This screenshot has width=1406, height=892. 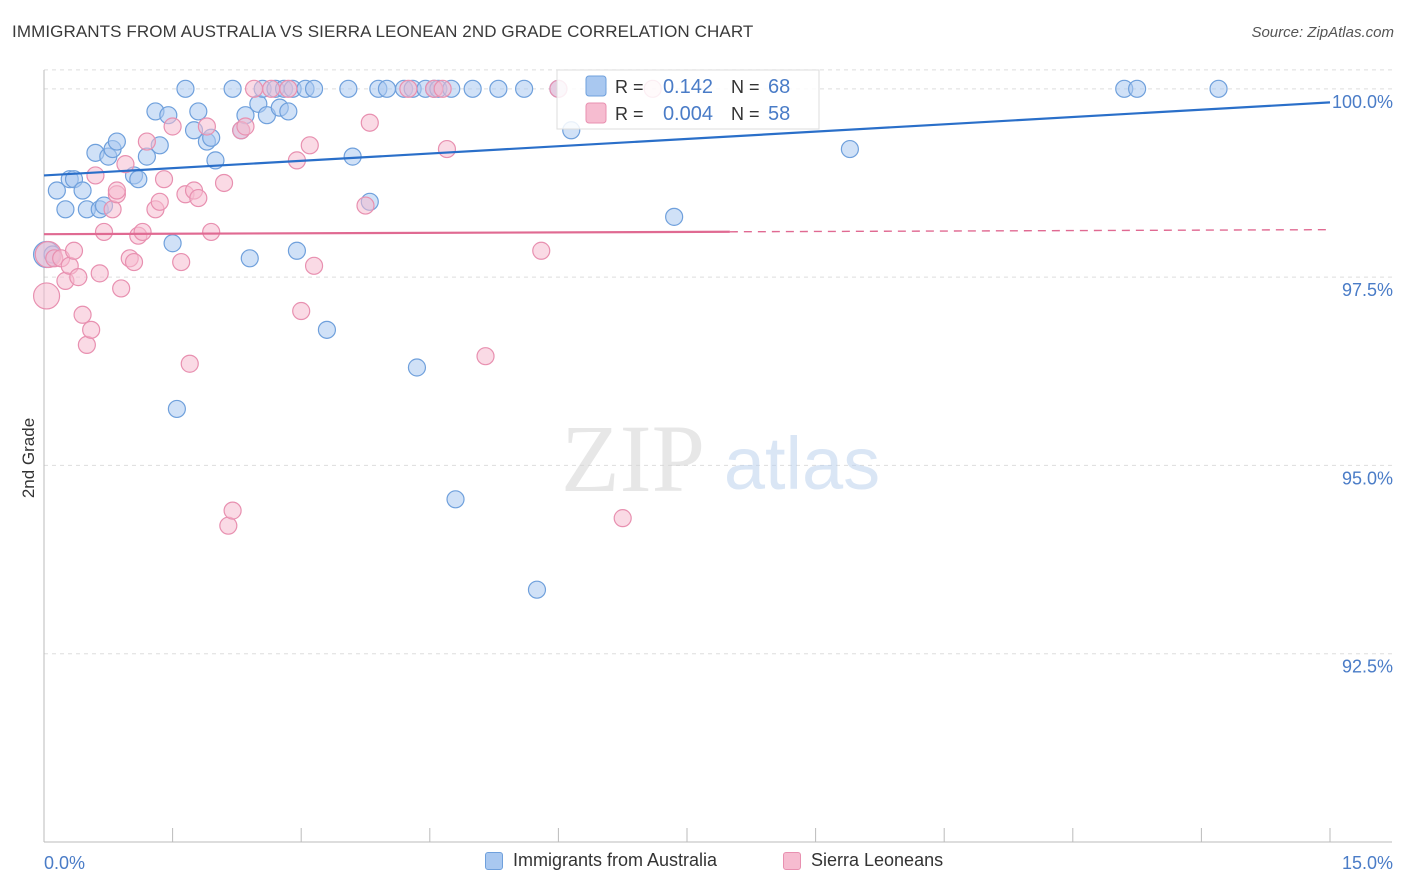 What do you see at coordinates (1030, 230) in the screenshot?
I see `trend-line-1-dashed` at bounding box center [1030, 230].